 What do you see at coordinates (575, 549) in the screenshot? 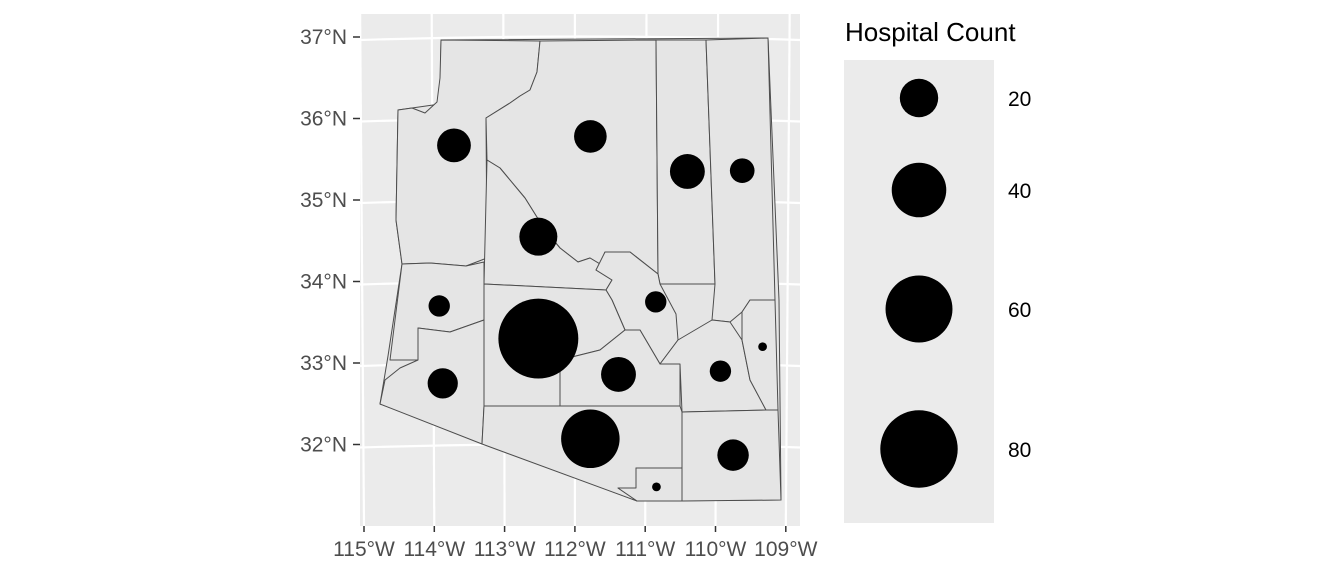
I see `x-tick-label: 112°W` at bounding box center [575, 549].